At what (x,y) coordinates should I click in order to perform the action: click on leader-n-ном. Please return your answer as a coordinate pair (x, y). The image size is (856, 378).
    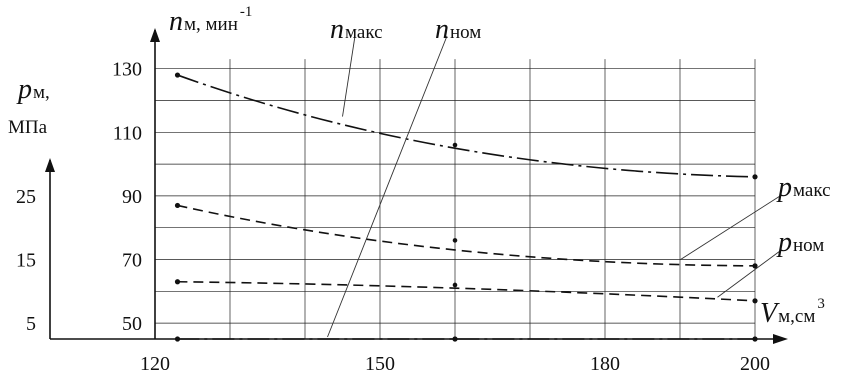
    Looking at the image, I should click on (387, 186).